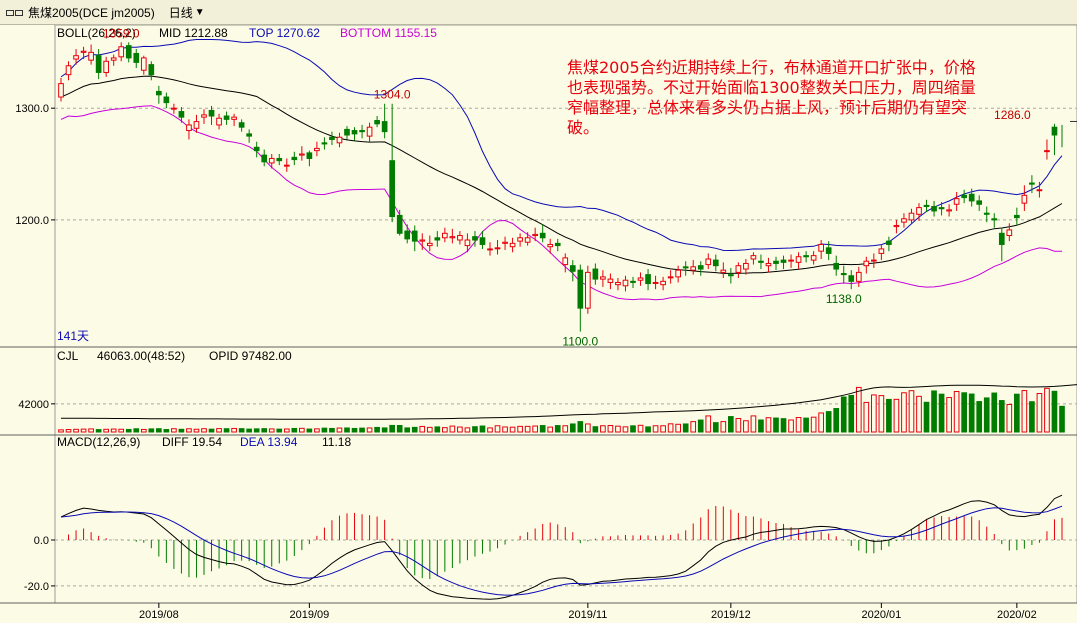 This screenshot has width=1077, height=623. I want to click on volume-panel: 42000, so click(547, 408).